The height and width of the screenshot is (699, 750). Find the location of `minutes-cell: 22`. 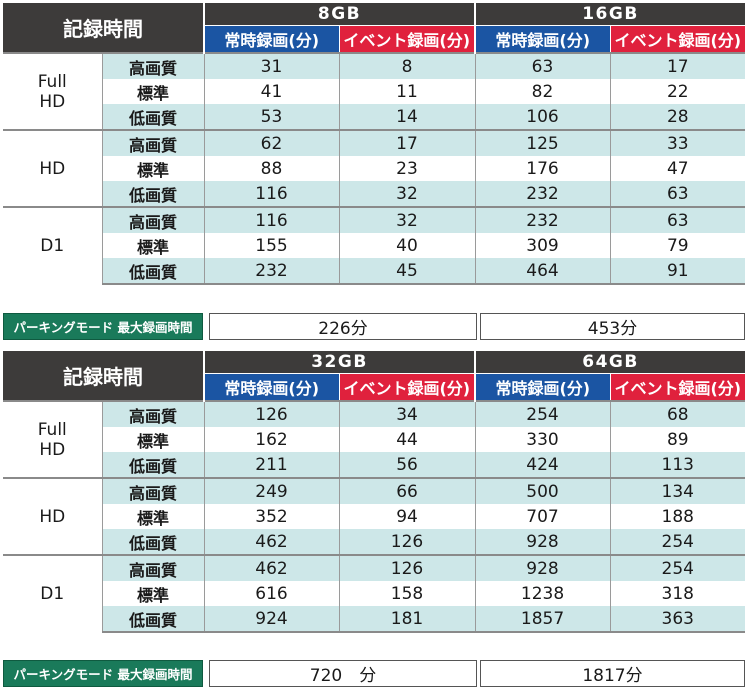

minutes-cell: 22 is located at coordinates (677, 91).